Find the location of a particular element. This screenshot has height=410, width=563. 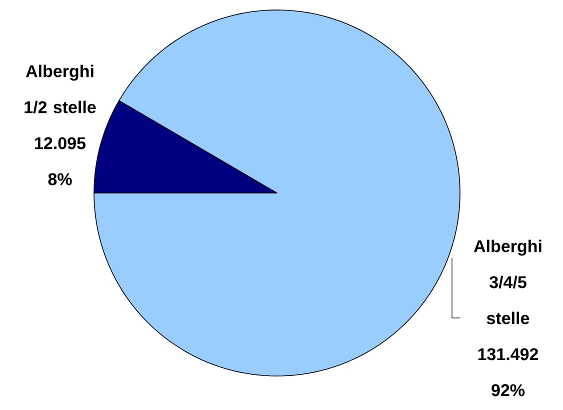

category-label: Alberghi 3/4/5 stelle is located at coordinates (508, 282).